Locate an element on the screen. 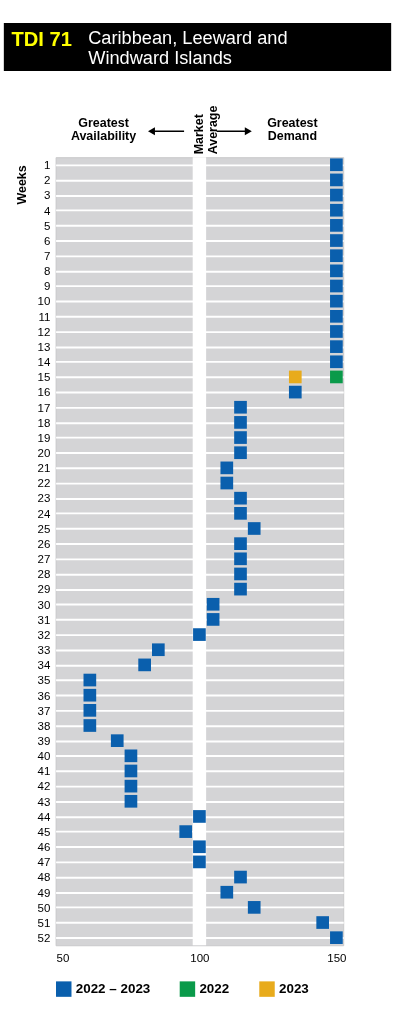 Image resolution: width=395 pixels, height=1022 pixels. x-tick-label: 150 is located at coordinates (337, 958).